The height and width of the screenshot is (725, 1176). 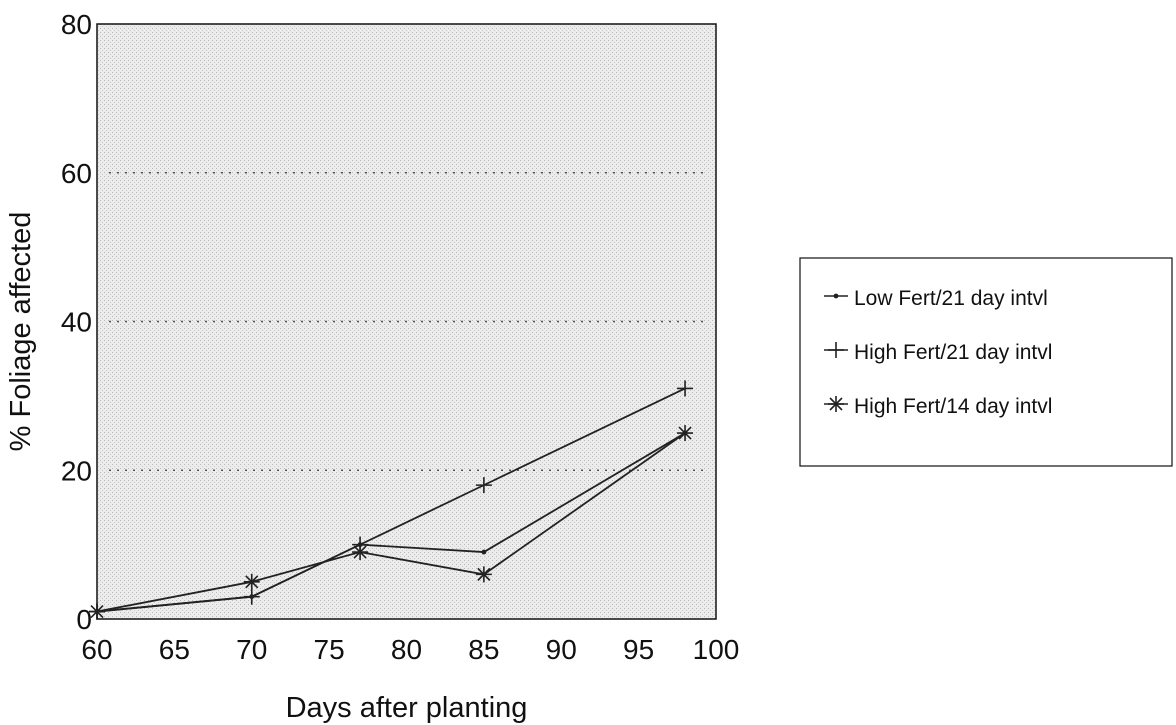 I want to click on legend-box, so click(x=986, y=362).